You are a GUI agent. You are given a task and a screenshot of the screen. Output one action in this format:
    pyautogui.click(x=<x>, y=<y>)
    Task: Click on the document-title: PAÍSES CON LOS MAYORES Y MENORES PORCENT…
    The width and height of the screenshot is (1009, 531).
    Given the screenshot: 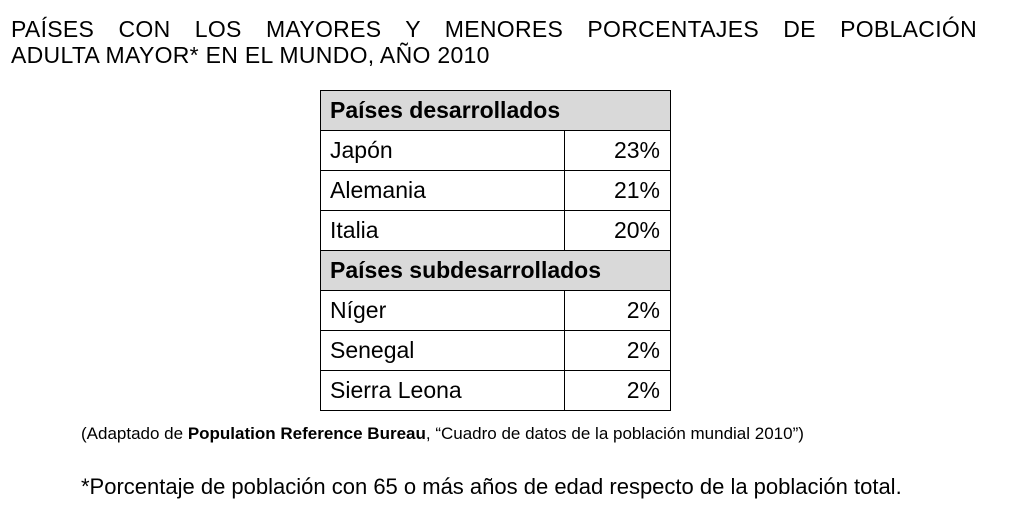 What is the action you would take?
    pyautogui.click(x=494, y=42)
    